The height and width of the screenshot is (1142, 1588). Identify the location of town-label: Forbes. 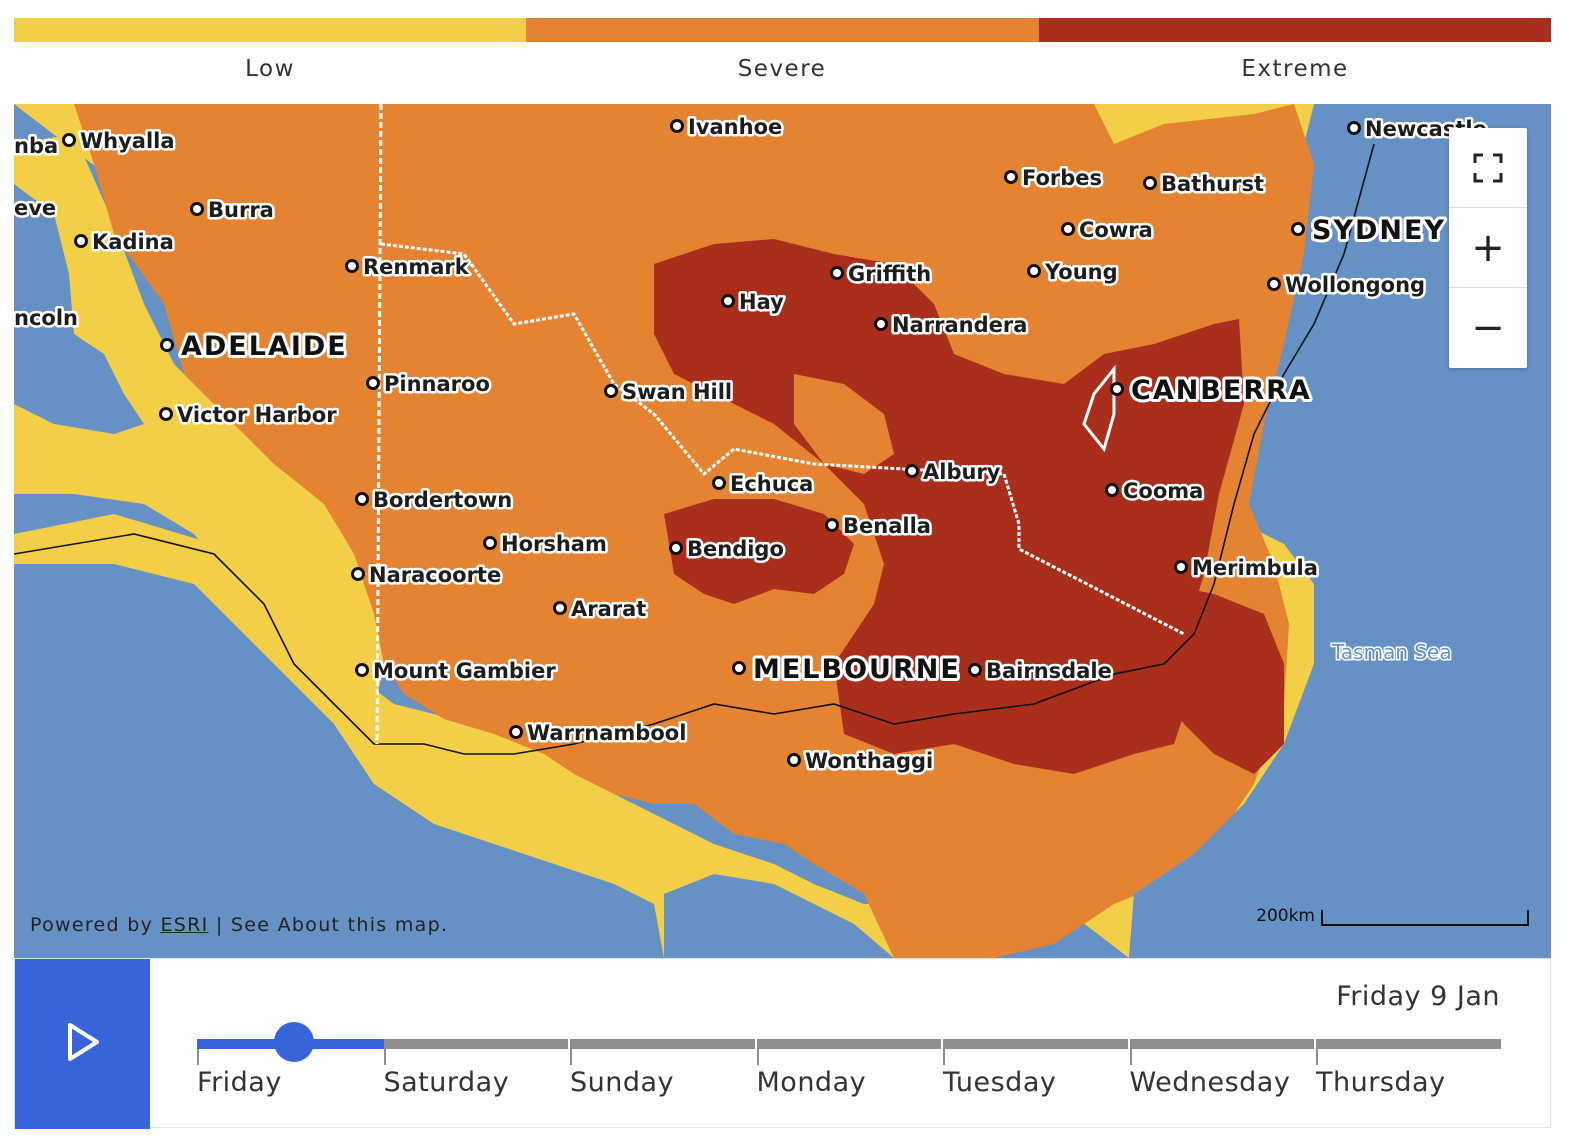
(1062, 178).